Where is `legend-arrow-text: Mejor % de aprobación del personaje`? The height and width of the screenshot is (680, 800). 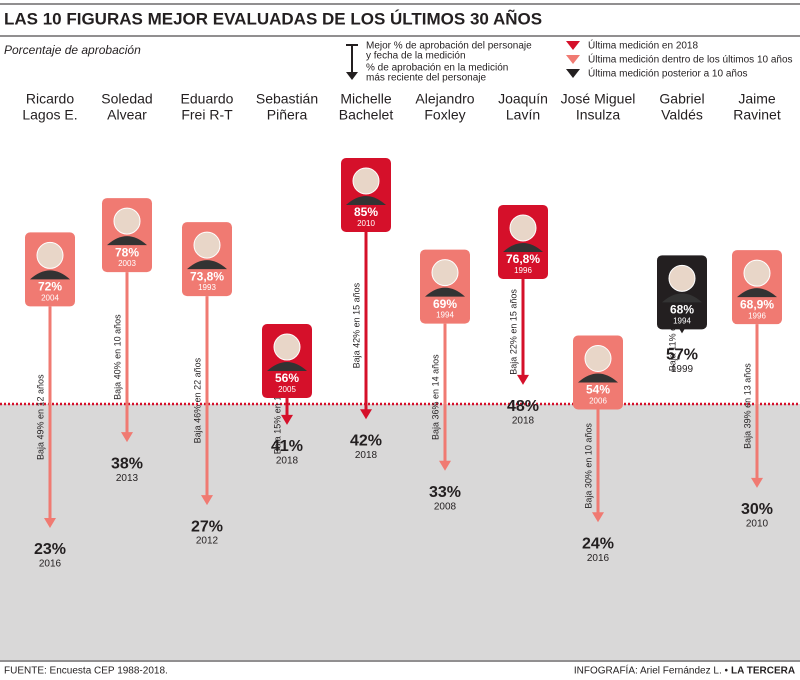
legend-arrow-text: Mejor % de aprobación del personaje is located at coordinates (449, 46).